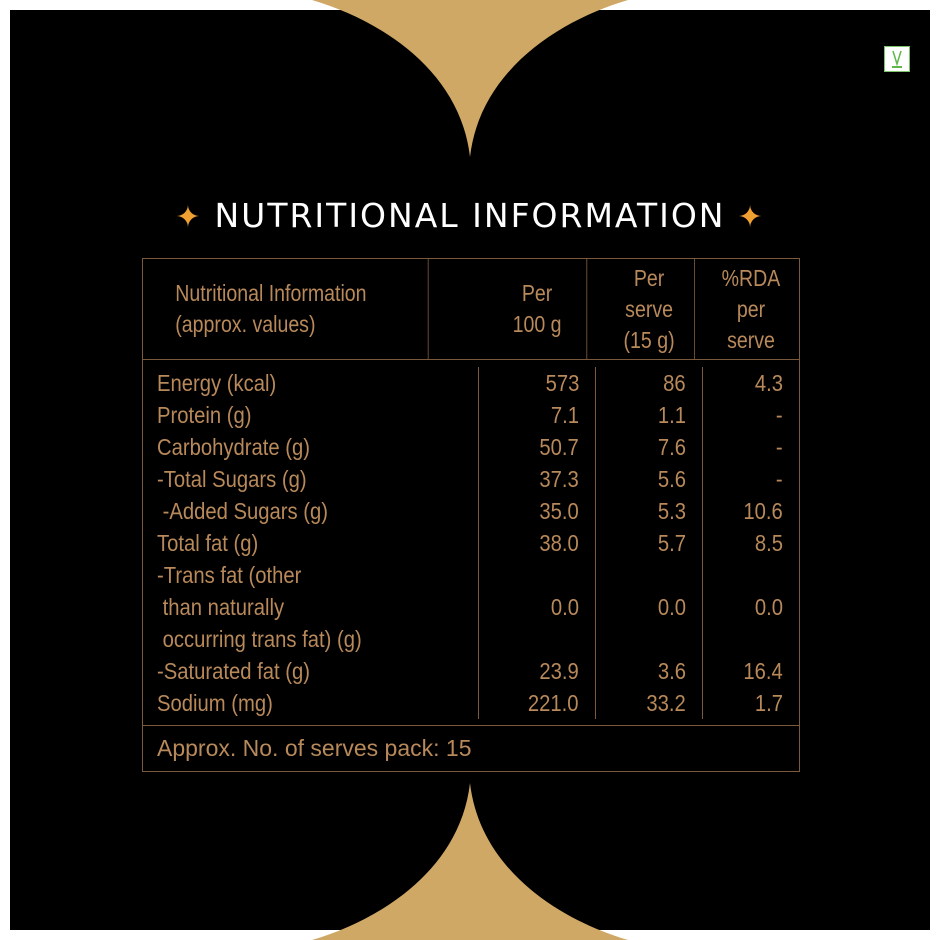 This screenshot has width=940, height=940. Describe the element at coordinates (559, 671) in the screenshot. I see `value-per-100g-text: 23.9` at that location.